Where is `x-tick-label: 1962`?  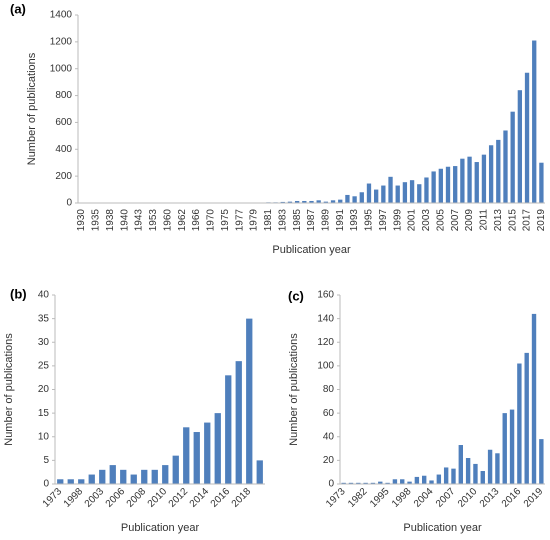
x-tick-label: 1962 is located at coordinates (182, 220).